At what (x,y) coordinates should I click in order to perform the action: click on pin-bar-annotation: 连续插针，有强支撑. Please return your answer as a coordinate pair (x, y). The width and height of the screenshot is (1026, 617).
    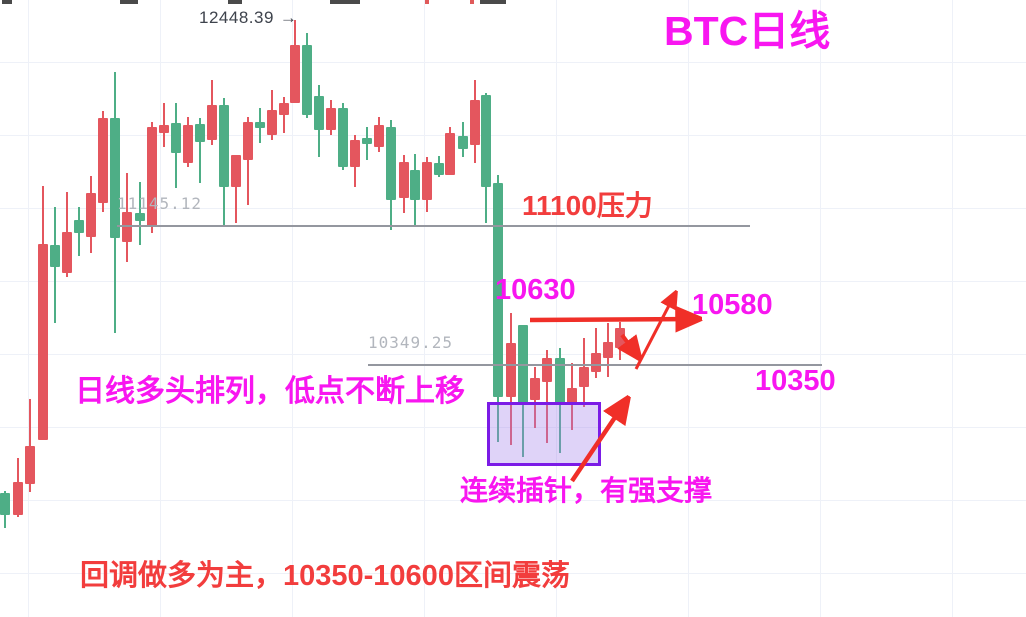
    Looking at the image, I should click on (586, 490).